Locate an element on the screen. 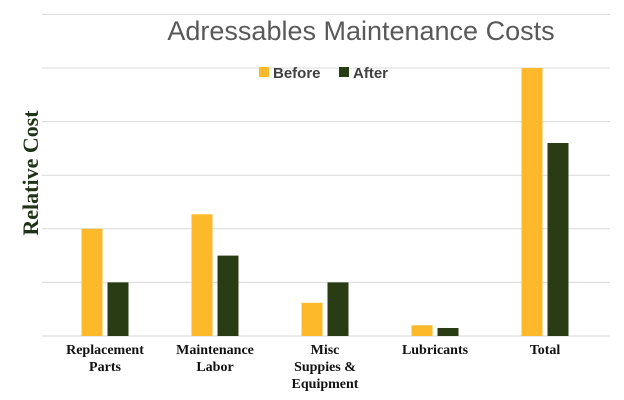  legend-label-before: Before is located at coordinates (297, 73).